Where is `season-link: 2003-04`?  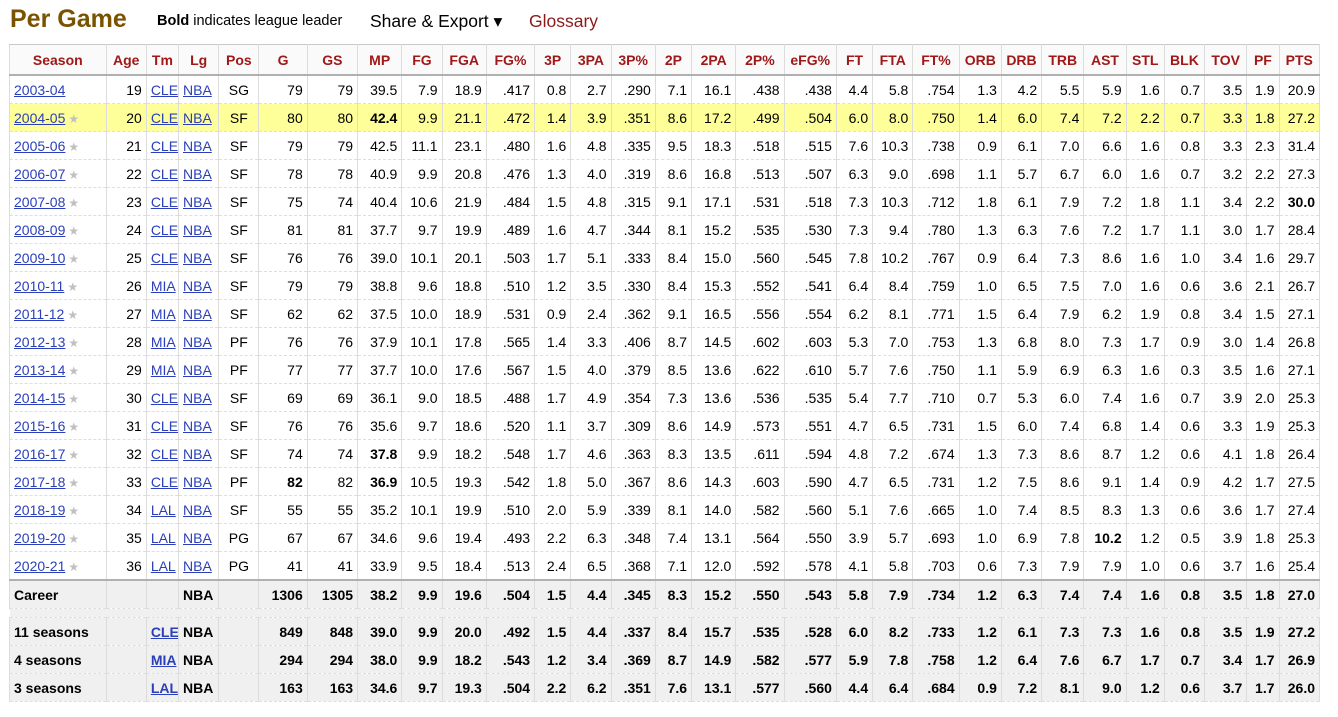
season-link: 2003-04 is located at coordinates (40, 89).